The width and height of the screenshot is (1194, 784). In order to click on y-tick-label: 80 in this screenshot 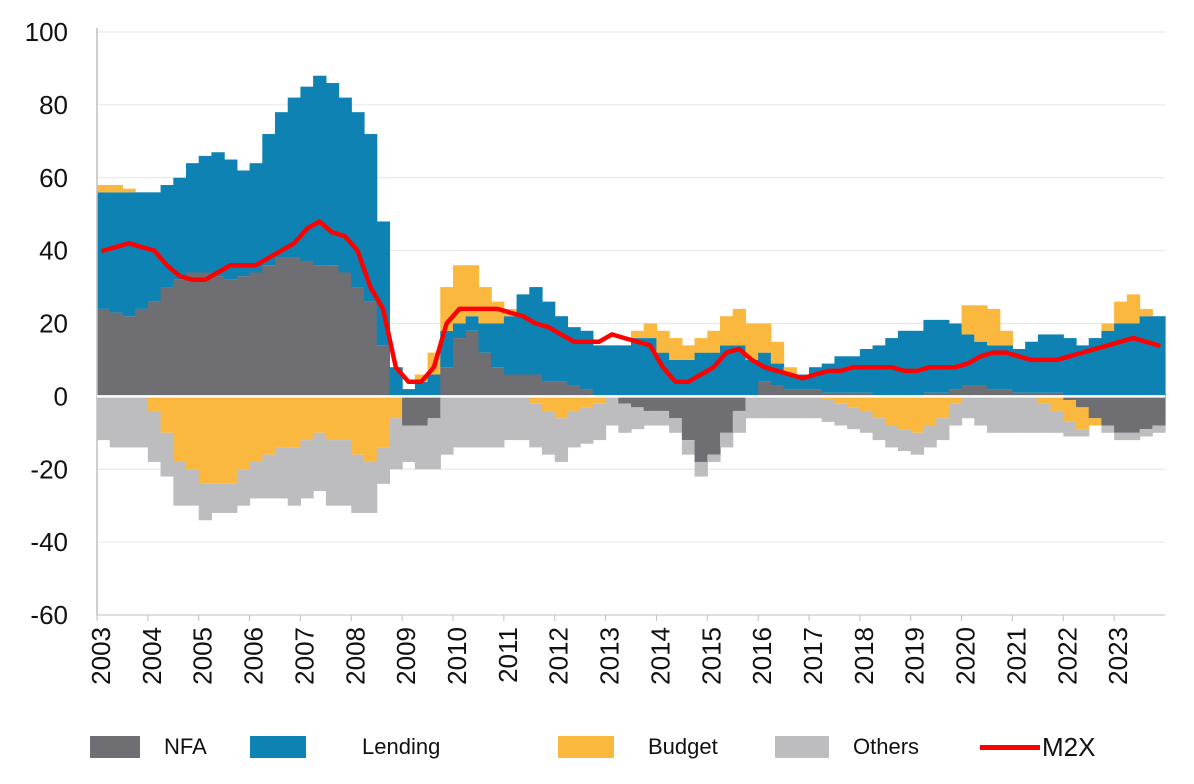, I will do `click(53, 105)`.